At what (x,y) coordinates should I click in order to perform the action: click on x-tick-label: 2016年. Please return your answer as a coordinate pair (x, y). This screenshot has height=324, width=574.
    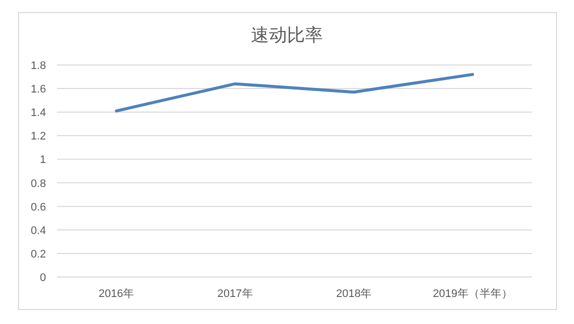
    Looking at the image, I should click on (116, 294).